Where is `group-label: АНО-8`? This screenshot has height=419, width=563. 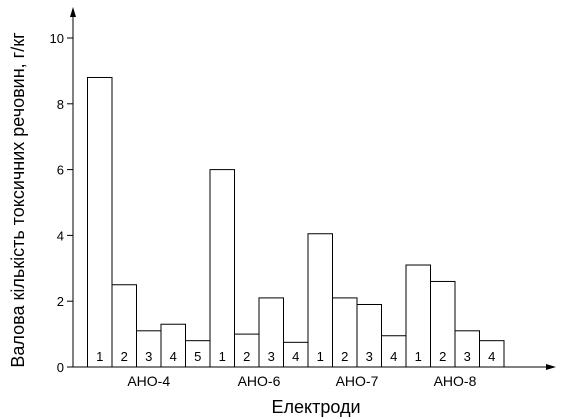 group-label: АНО-8 is located at coordinates (455, 381).